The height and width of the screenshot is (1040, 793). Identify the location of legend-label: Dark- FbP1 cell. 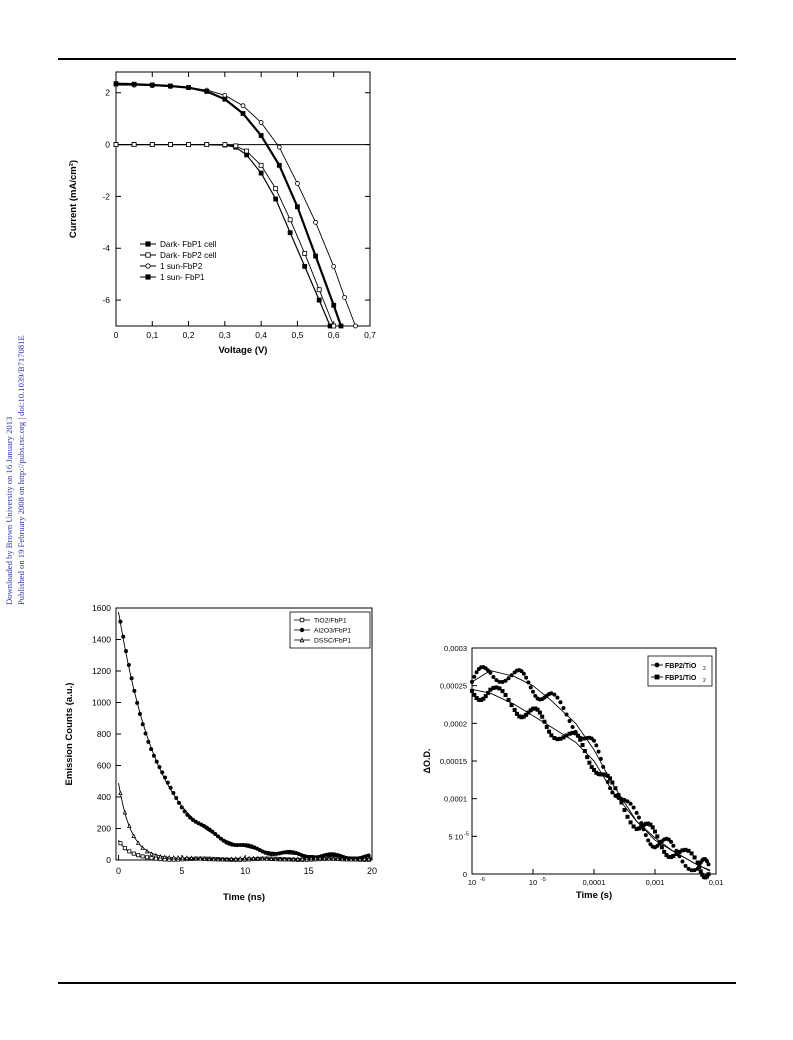
(188, 244).